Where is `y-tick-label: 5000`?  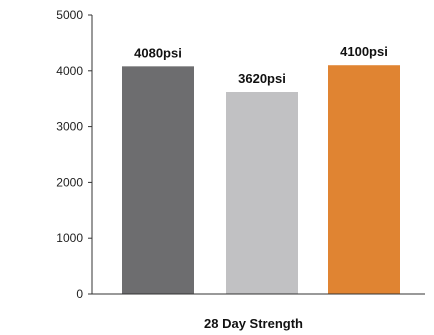
y-tick-label: 5000 is located at coordinates (69, 15).